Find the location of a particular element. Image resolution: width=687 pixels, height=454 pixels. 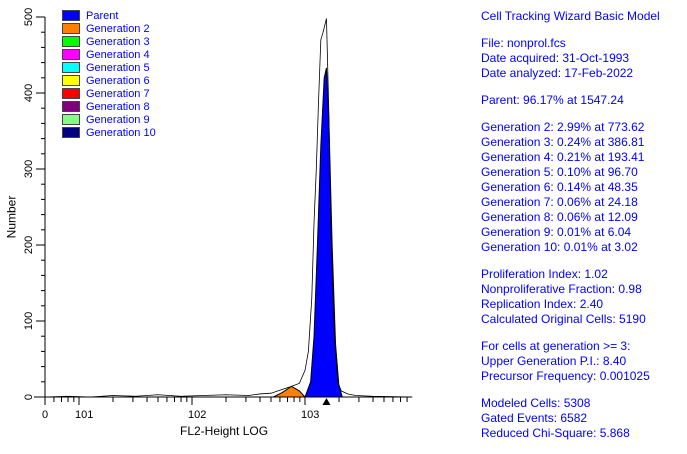

legend-item: Generation 9 is located at coordinates (109, 119).